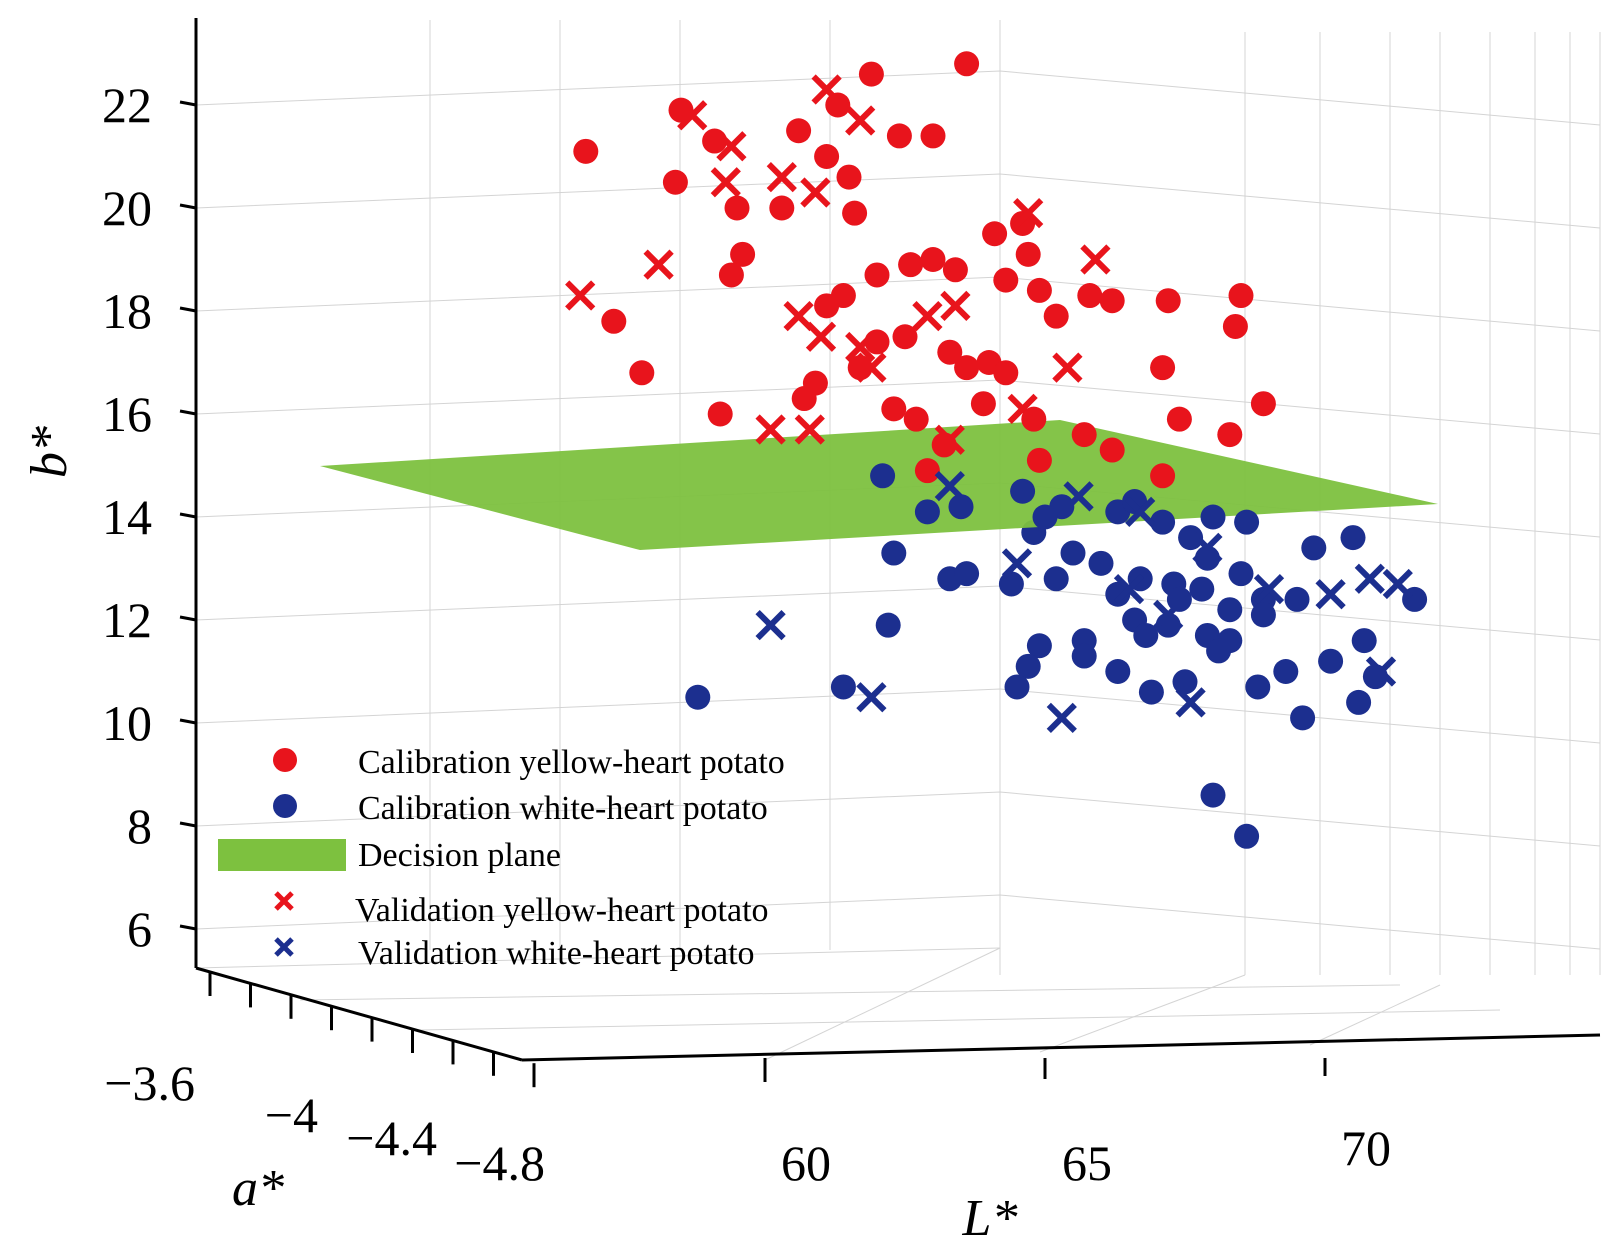  What do you see at coordinates (127, 723) in the screenshot?
I see `z-tick-label: 10` at bounding box center [127, 723].